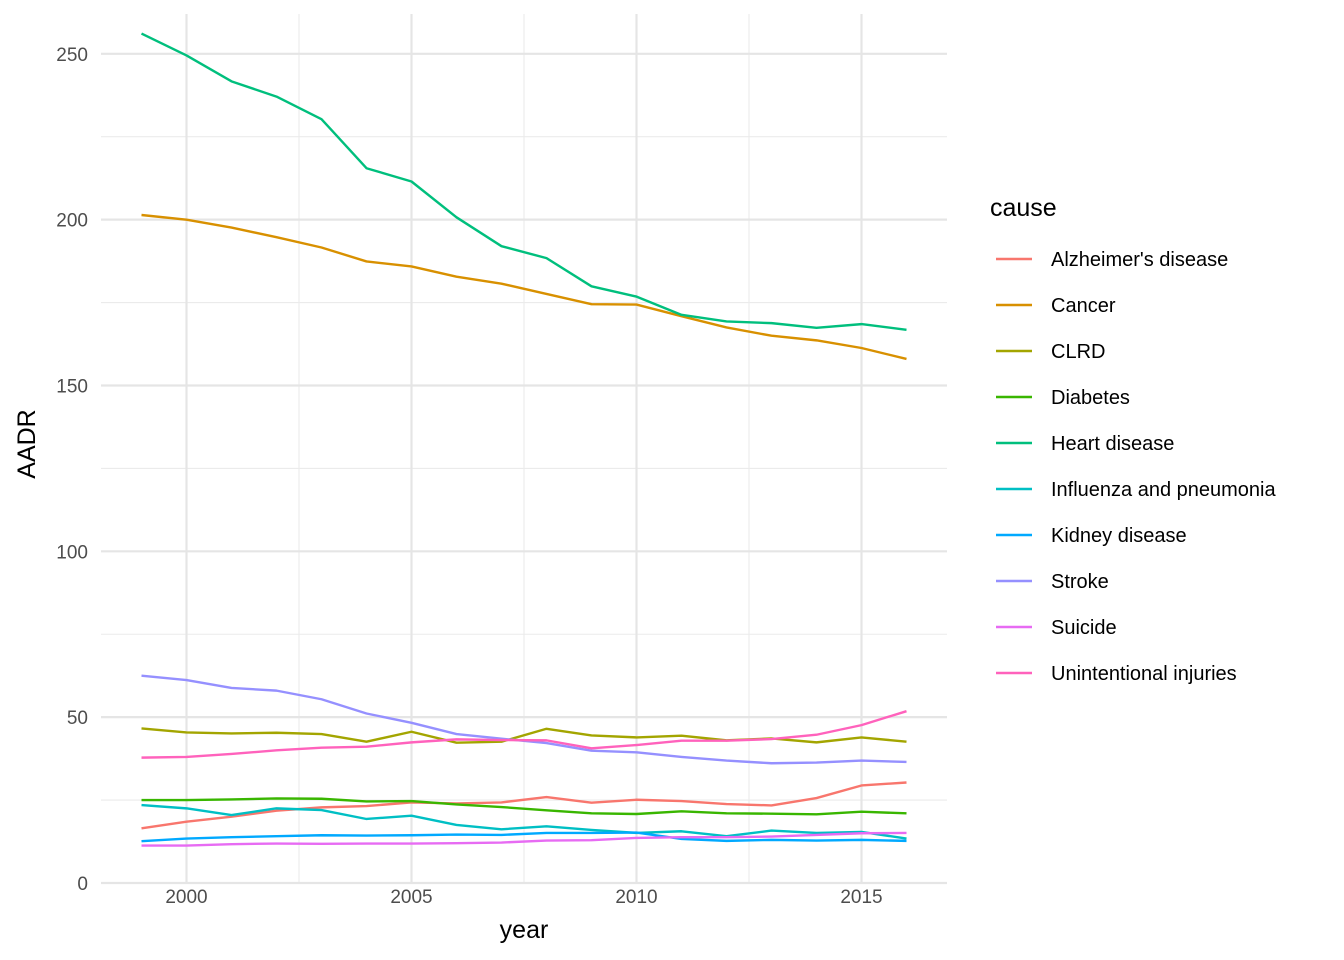 Image resolution: width=1344 pixels, height=960 pixels. Describe the element at coordinates (1078, 352) in the screenshot. I see `legend-label: CLRD` at that location.